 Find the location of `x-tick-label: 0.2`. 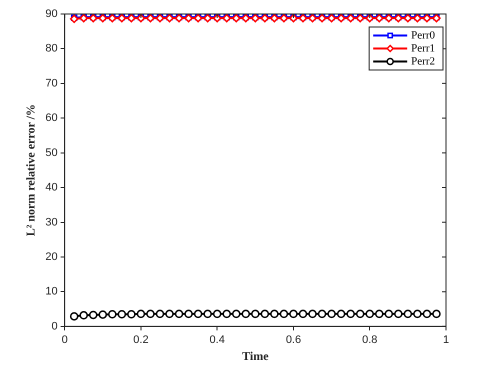

x-tick-label: 0.2 is located at coordinates (141, 340).